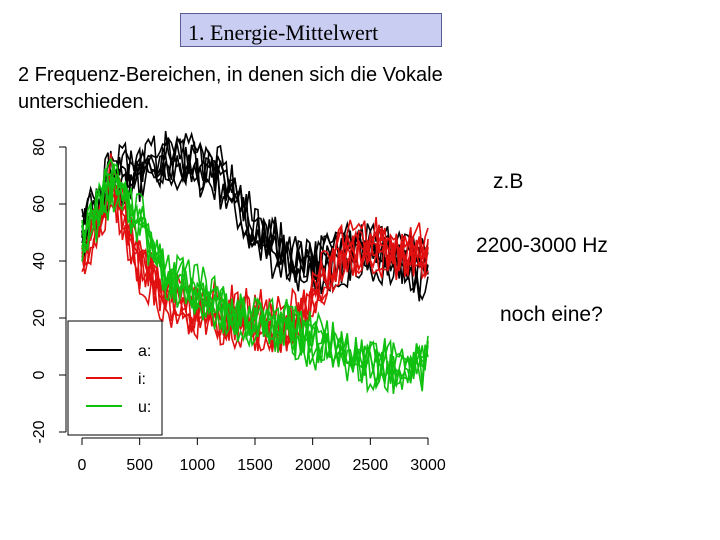 This screenshot has width=720, height=540. What do you see at coordinates (144, 407) in the screenshot?
I see `legend-label: u:` at bounding box center [144, 407].